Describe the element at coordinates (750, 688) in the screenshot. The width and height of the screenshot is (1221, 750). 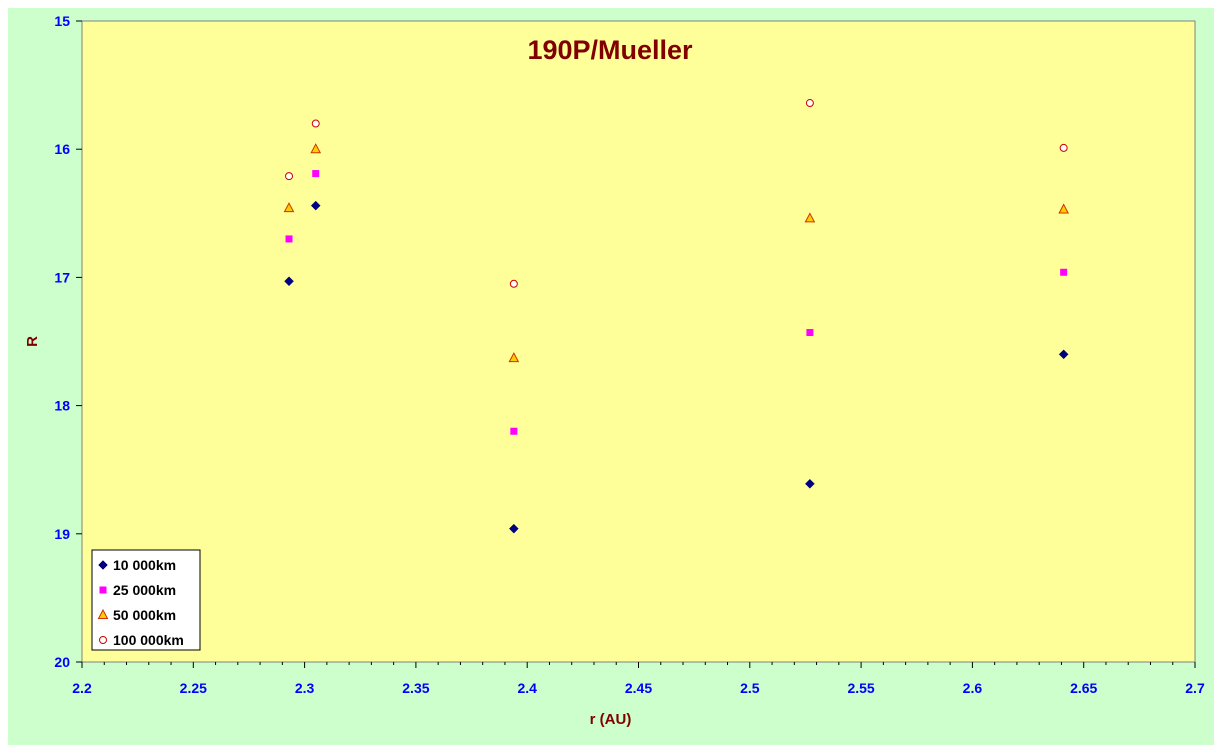
I see `x-tick-label: 2.5` at that location.